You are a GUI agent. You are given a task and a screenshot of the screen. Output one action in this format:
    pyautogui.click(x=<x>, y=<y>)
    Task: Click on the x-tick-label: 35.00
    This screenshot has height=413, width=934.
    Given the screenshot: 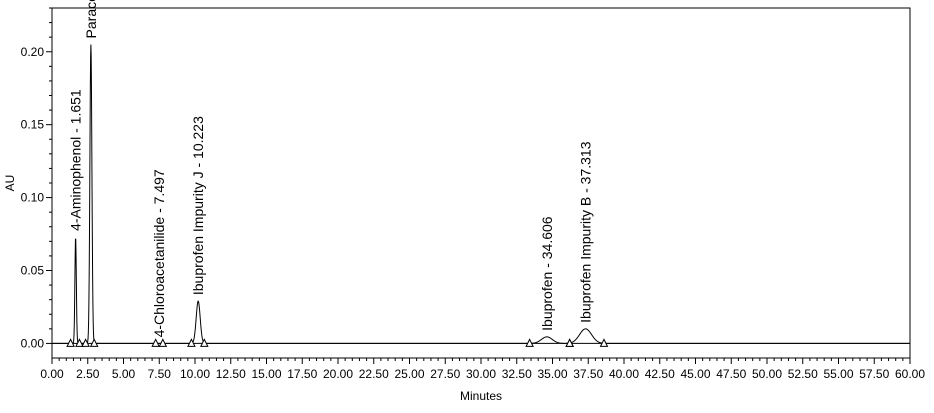 What is the action you would take?
    pyautogui.click(x=552, y=374)
    